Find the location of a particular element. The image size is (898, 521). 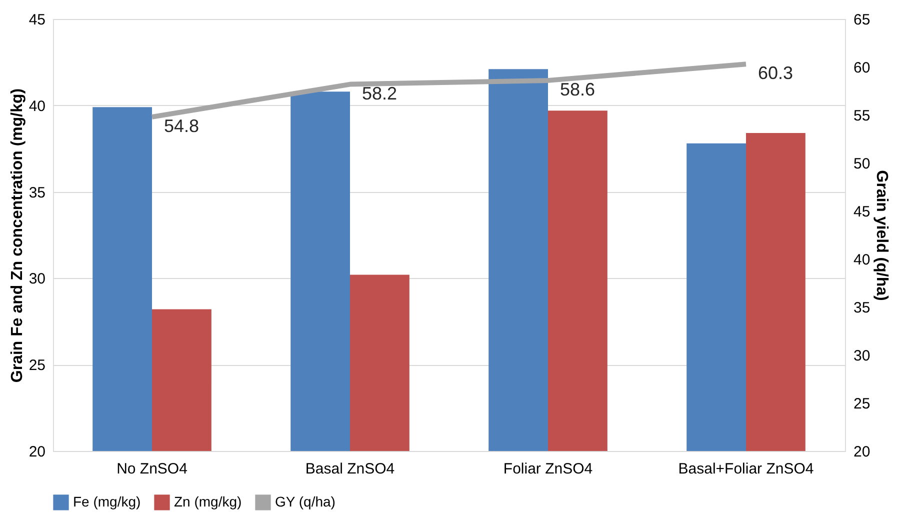

y2-tick-label: 30 is located at coordinates (862, 356).